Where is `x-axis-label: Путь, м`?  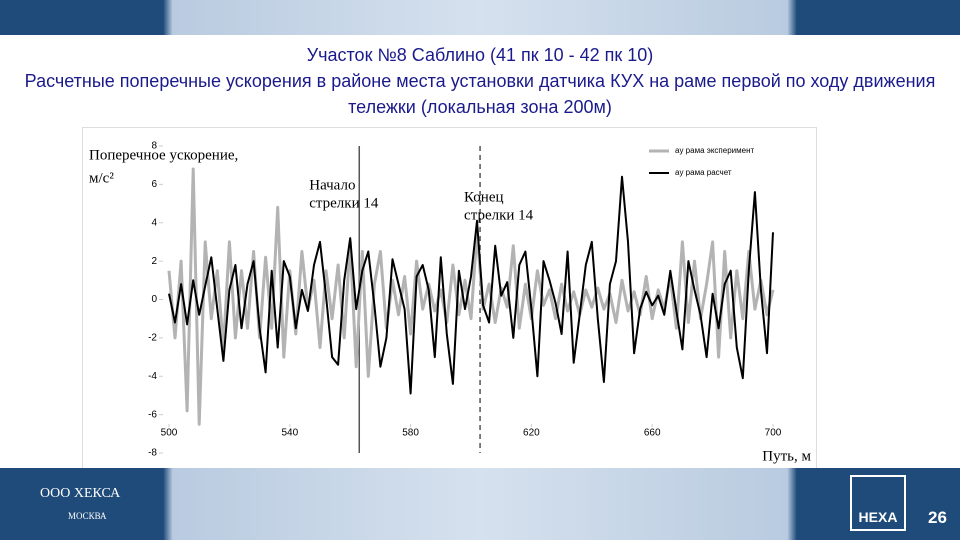
x-axis-label: Путь, м is located at coordinates (786, 456).